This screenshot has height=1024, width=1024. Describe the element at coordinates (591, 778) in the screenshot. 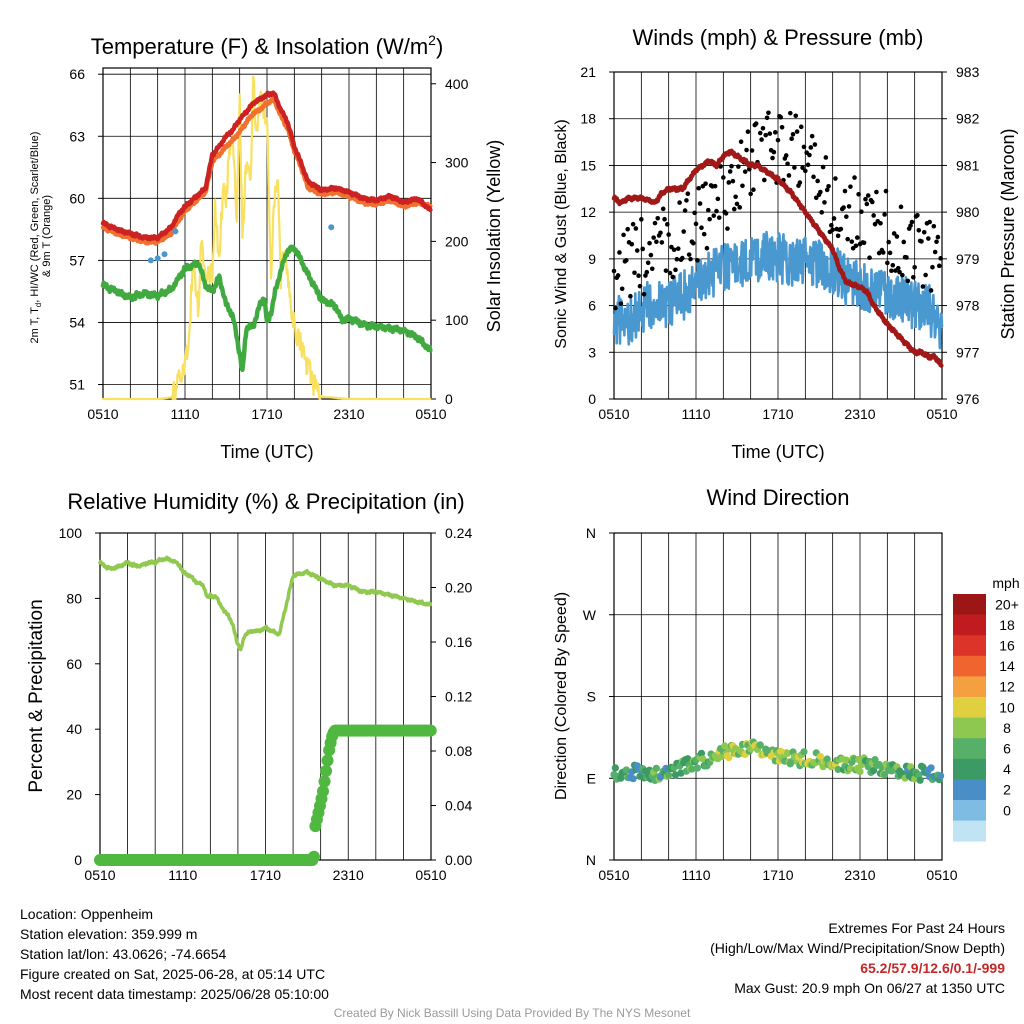

I see `direction-ytick-label: E` at that location.